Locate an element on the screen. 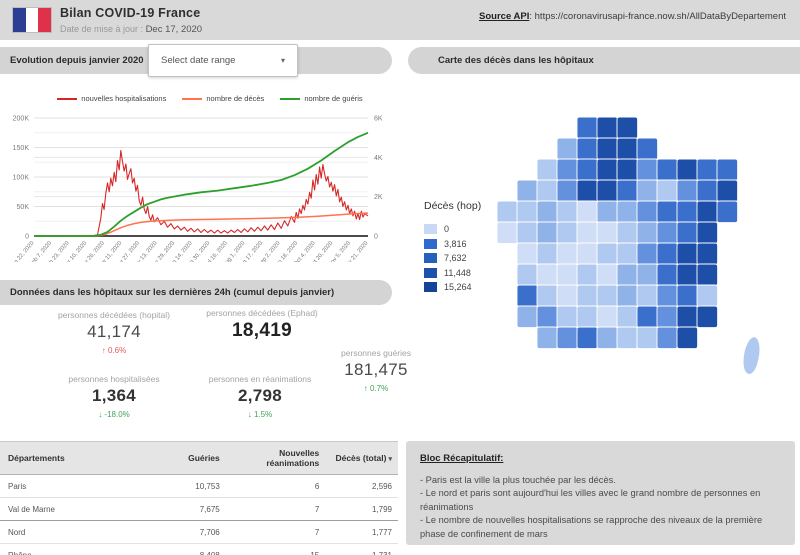  map-legend-row: 15,264 is located at coordinates (452, 287).